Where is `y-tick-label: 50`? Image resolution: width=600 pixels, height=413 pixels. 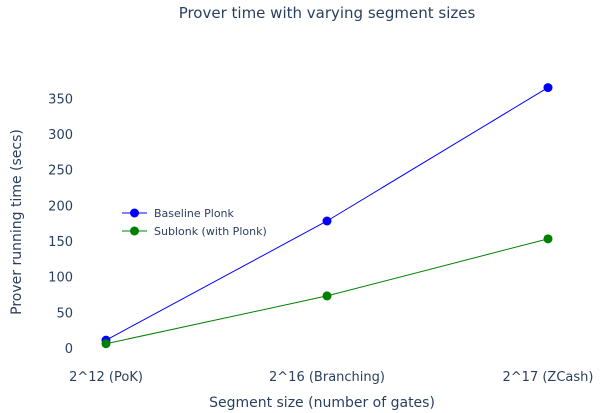
y-tick-label: 50 is located at coordinates (64, 313).